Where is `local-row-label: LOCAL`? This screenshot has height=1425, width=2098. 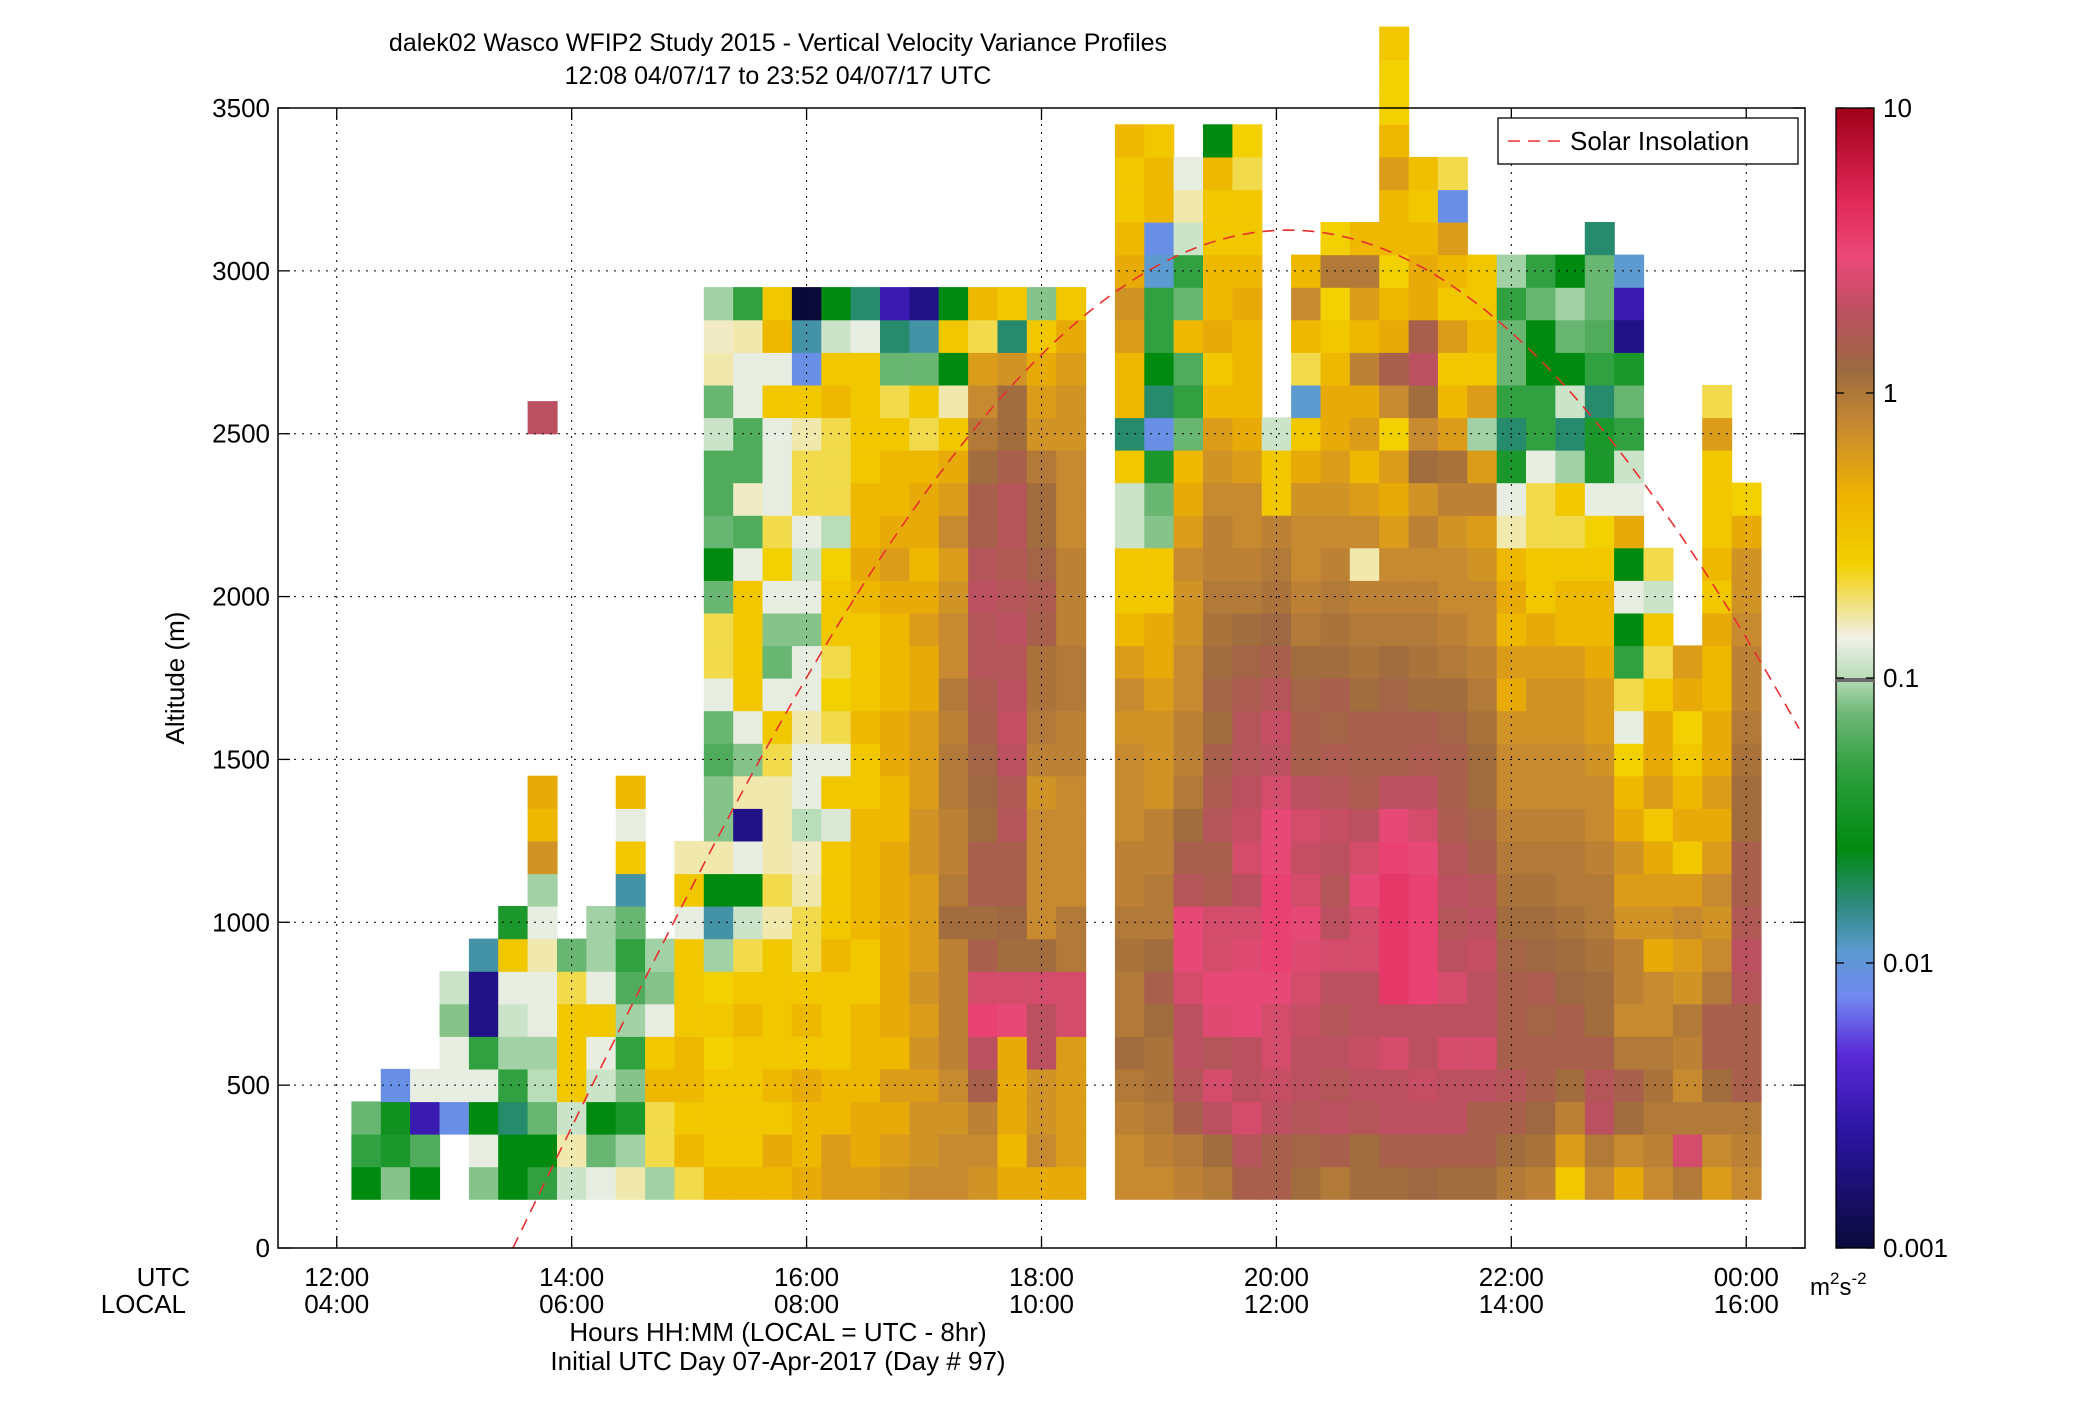
local-row-label: LOCAL is located at coordinates (143, 1304).